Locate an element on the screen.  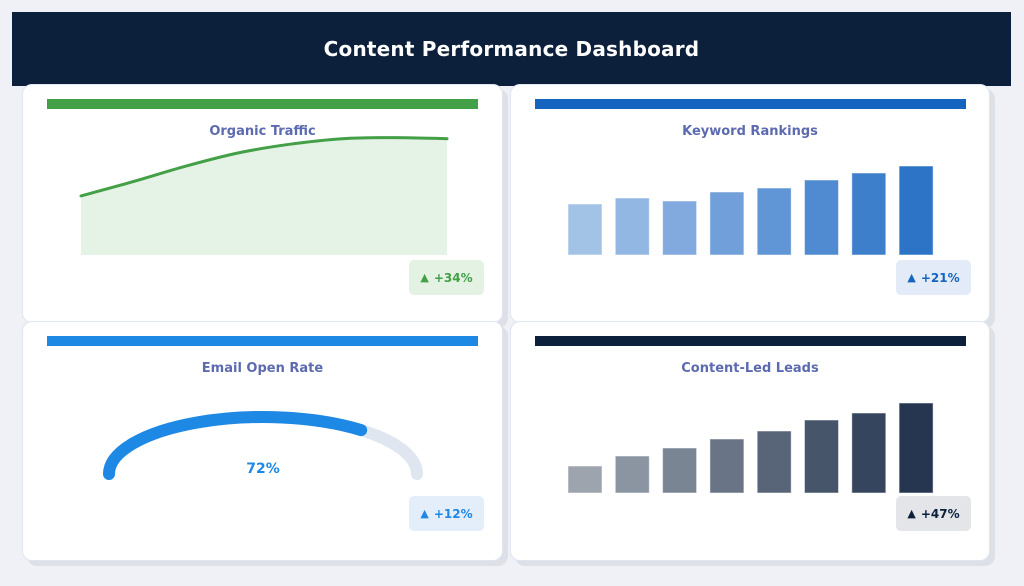
change-value: +21% is located at coordinates (940, 277).